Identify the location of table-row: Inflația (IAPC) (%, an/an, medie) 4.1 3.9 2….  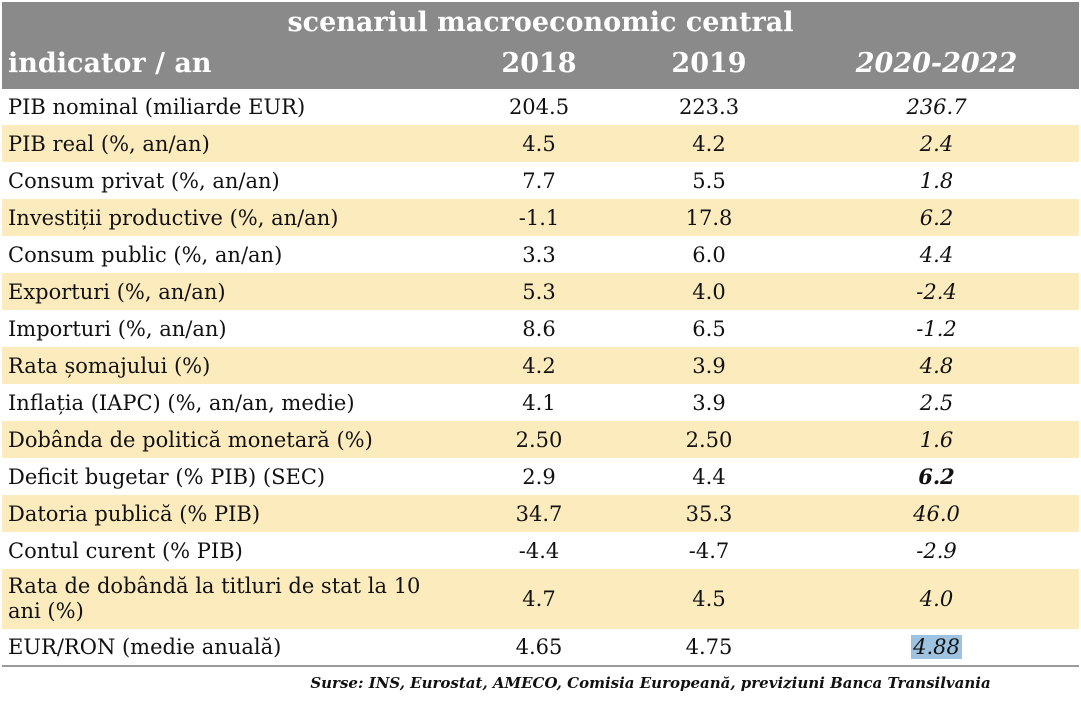
(540, 402).